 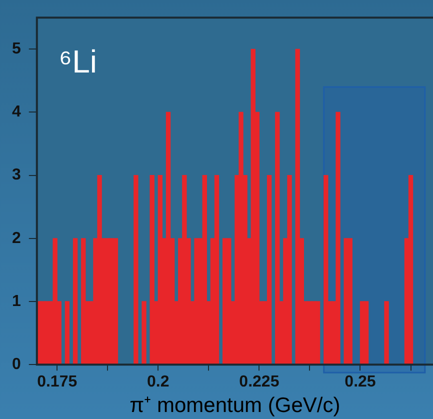 What do you see at coordinates (16, 238) in the screenshot?
I see `y-tick-label: 2` at bounding box center [16, 238].